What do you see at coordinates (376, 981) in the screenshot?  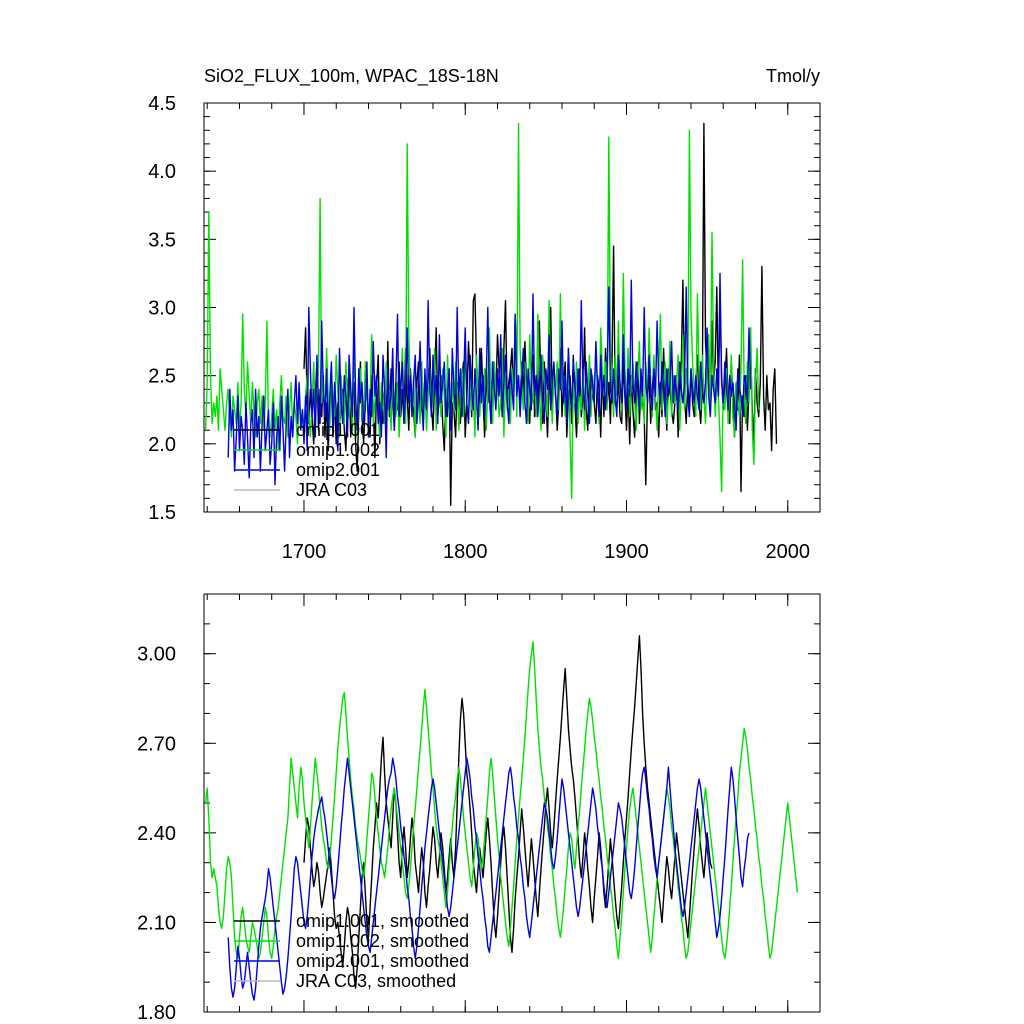 I see `legend-label: JRA C03, smoothed` at bounding box center [376, 981].